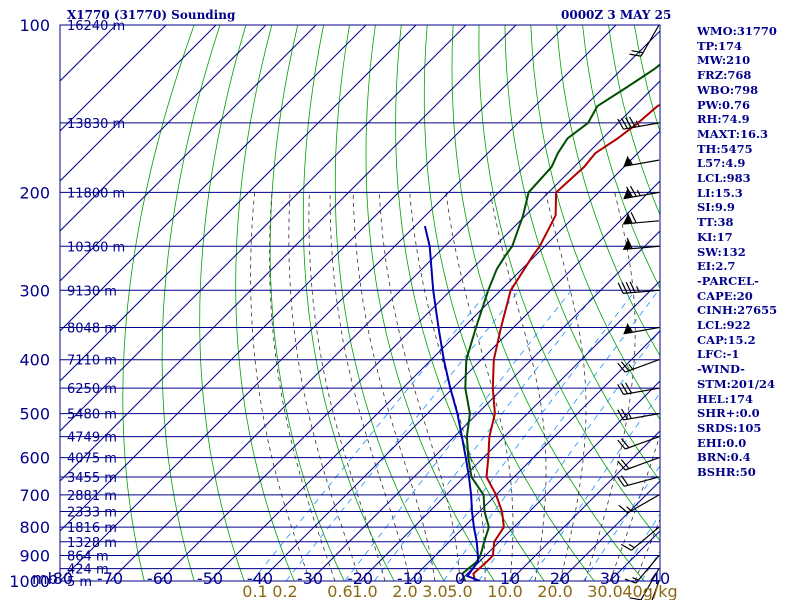  What do you see at coordinates (434, 591) in the screenshot?
I see `mixing-ratio-label: 3.0` at bounding box center [434, 591].